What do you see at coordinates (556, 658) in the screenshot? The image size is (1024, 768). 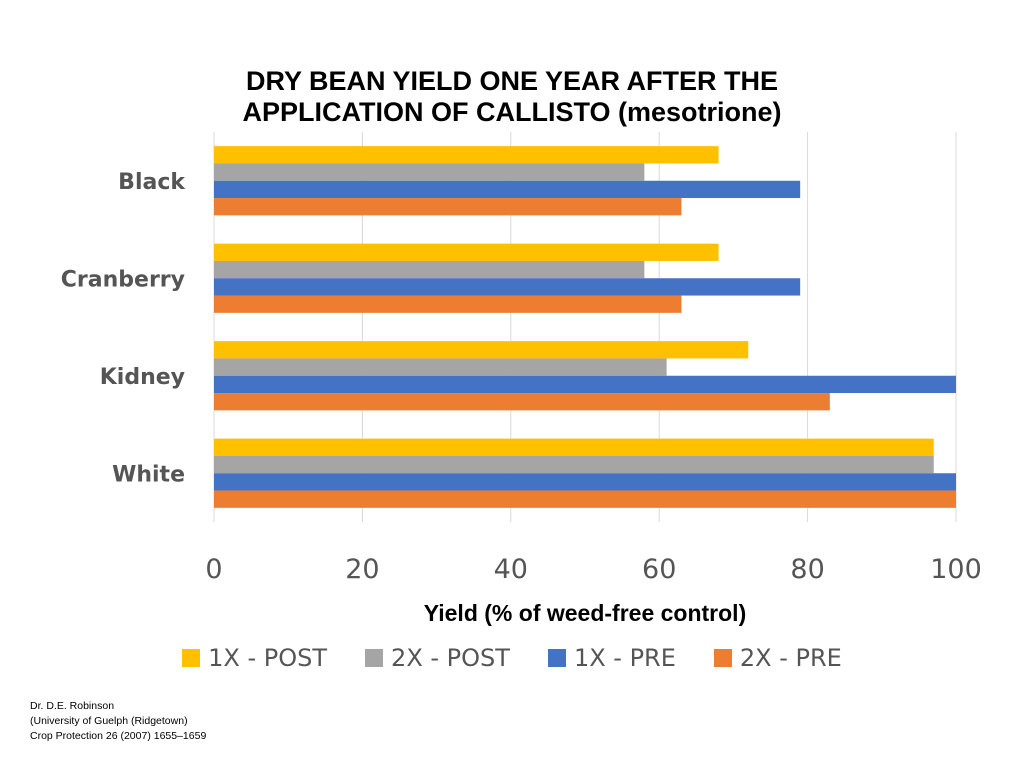 I see `legend-swatch-1x-pre` at bounding box center [556, 658].